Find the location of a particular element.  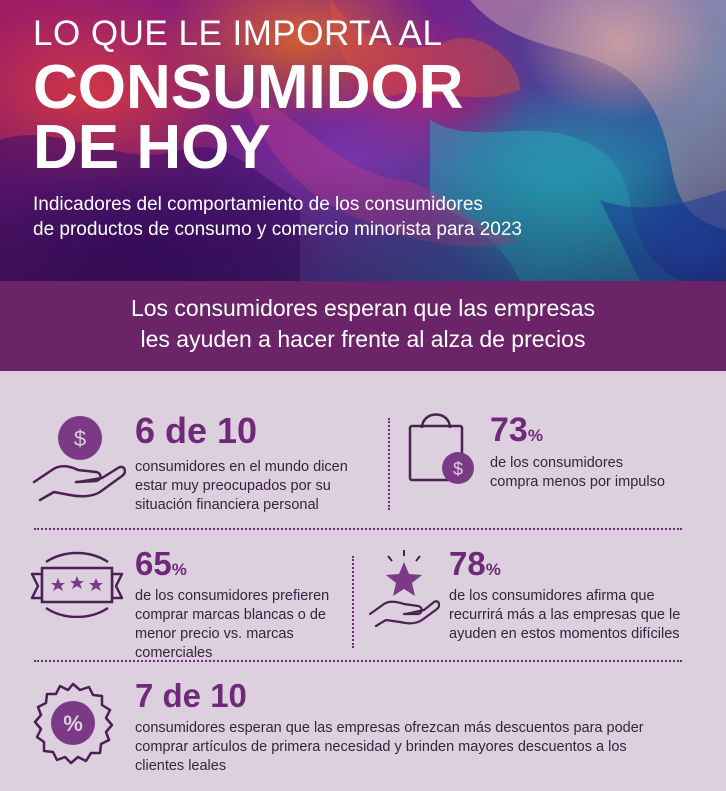

discount-badge-icon: % is located at coordinates (73, 723).